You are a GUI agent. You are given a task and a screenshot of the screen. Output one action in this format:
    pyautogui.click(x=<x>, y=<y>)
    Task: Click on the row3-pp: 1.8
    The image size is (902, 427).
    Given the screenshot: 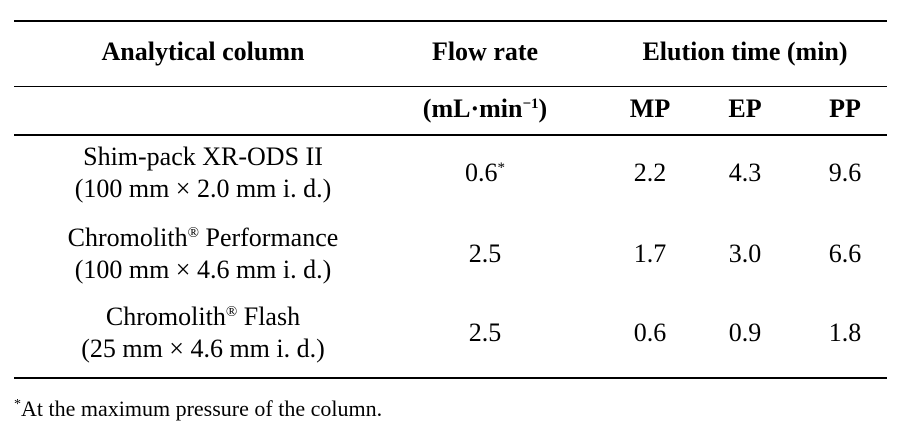 What is the action you would take?
    pyautogui.click(x=845, y=332)
    